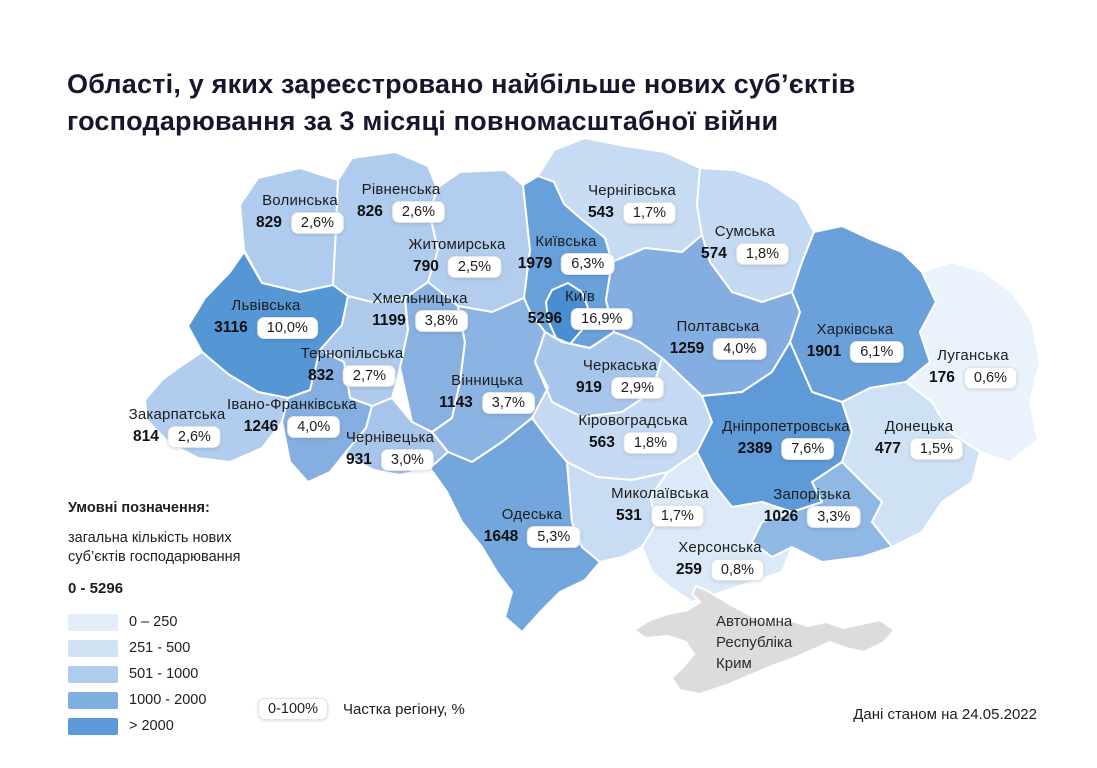 This screenshot has height=768, width=1097. I want to click on region-value-row: 790 2,5%, so click(457, 267).